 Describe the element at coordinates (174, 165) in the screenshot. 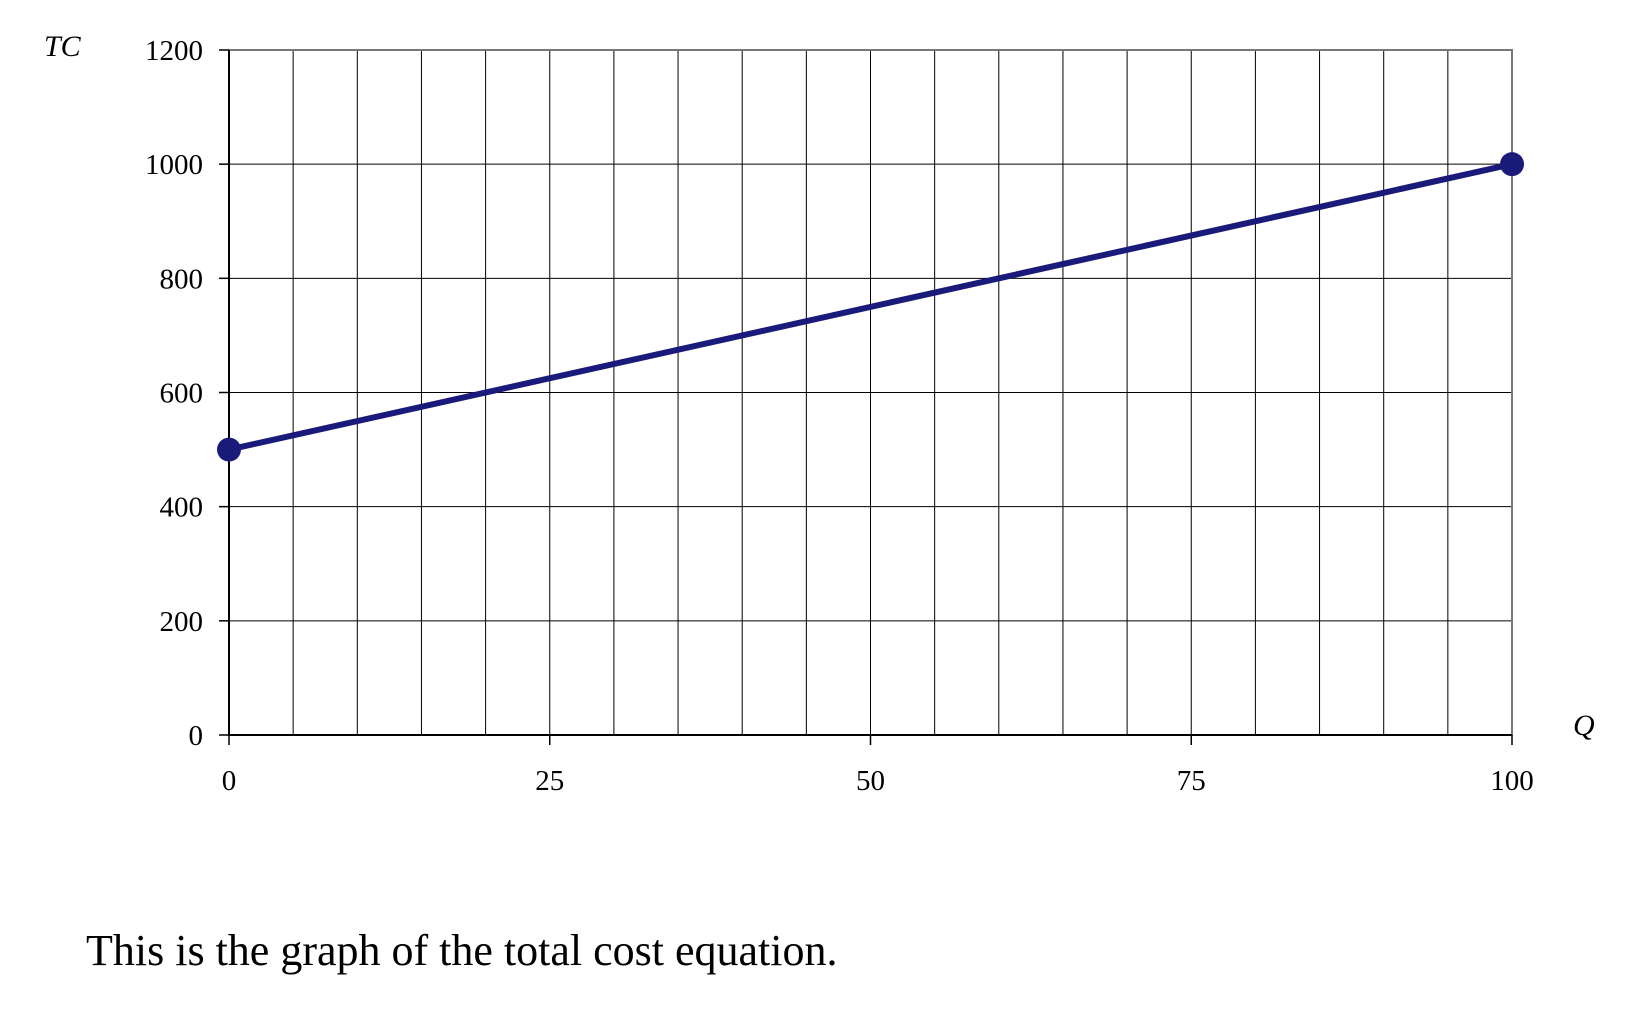

I see `y-tick-label: 1000` at that location.